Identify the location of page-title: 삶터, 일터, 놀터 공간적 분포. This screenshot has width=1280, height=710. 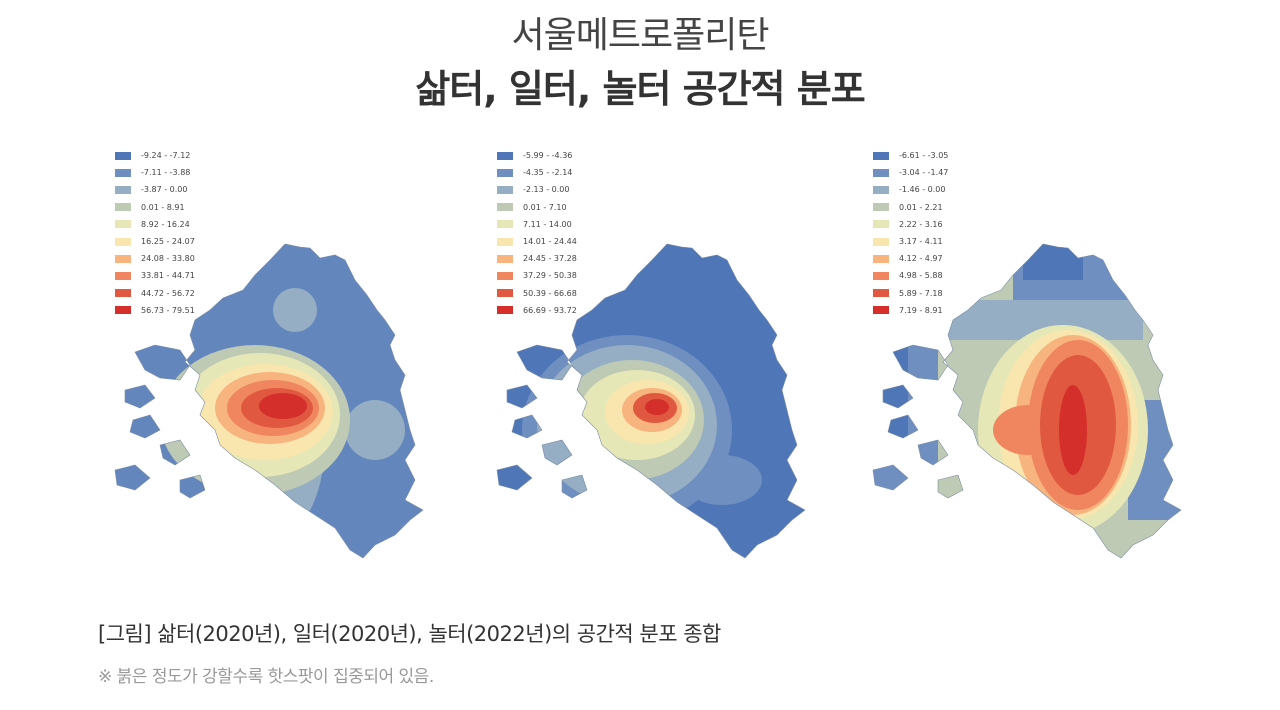
(640, 89).